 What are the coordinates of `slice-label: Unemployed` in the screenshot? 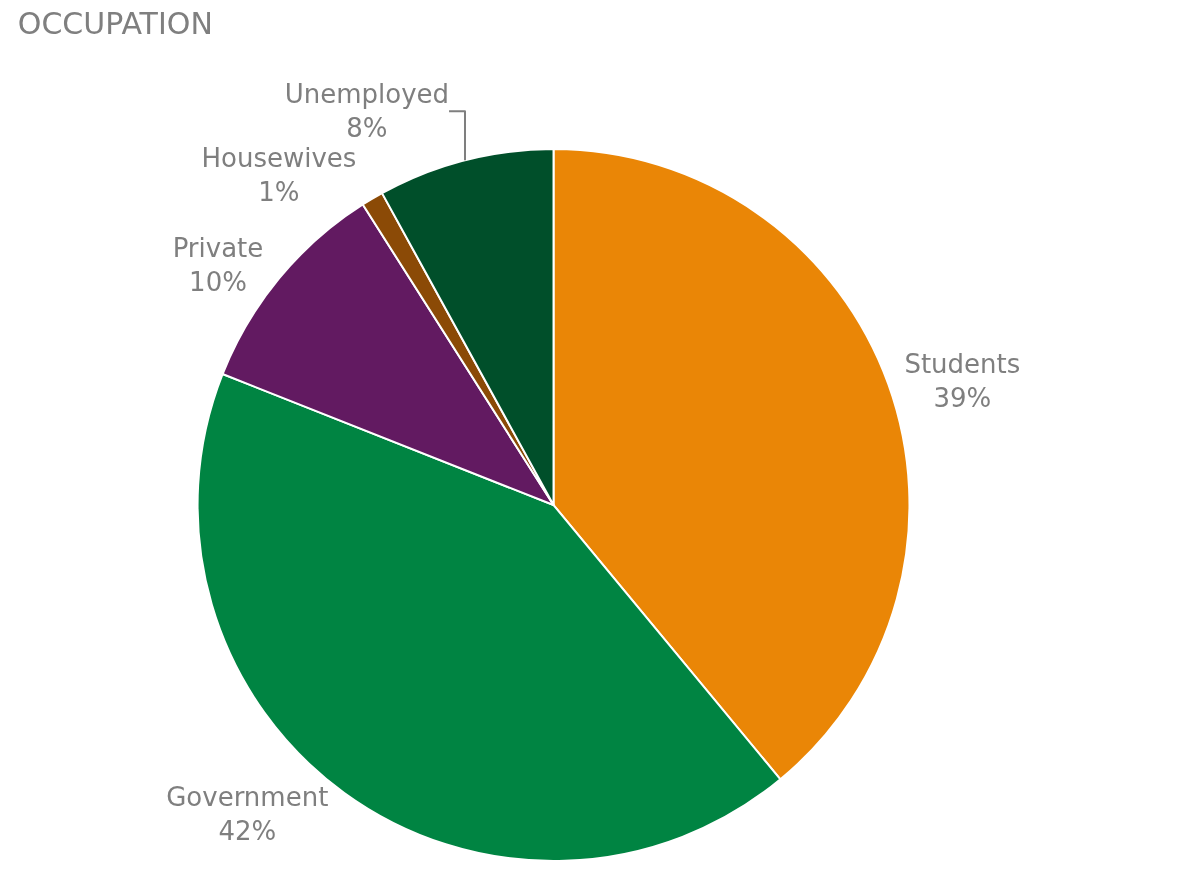 It's located at (367, 94).